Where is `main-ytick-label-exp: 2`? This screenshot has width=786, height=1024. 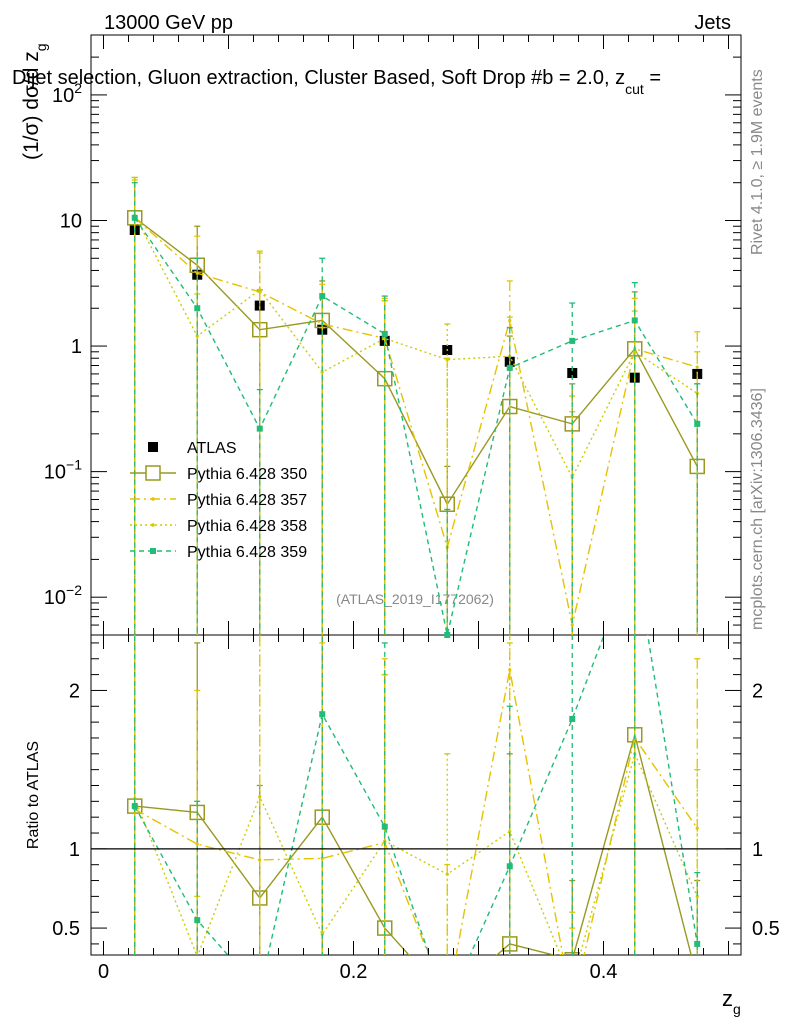
main-ytick-label-exp: 2 is located at coordinates (78, 88).